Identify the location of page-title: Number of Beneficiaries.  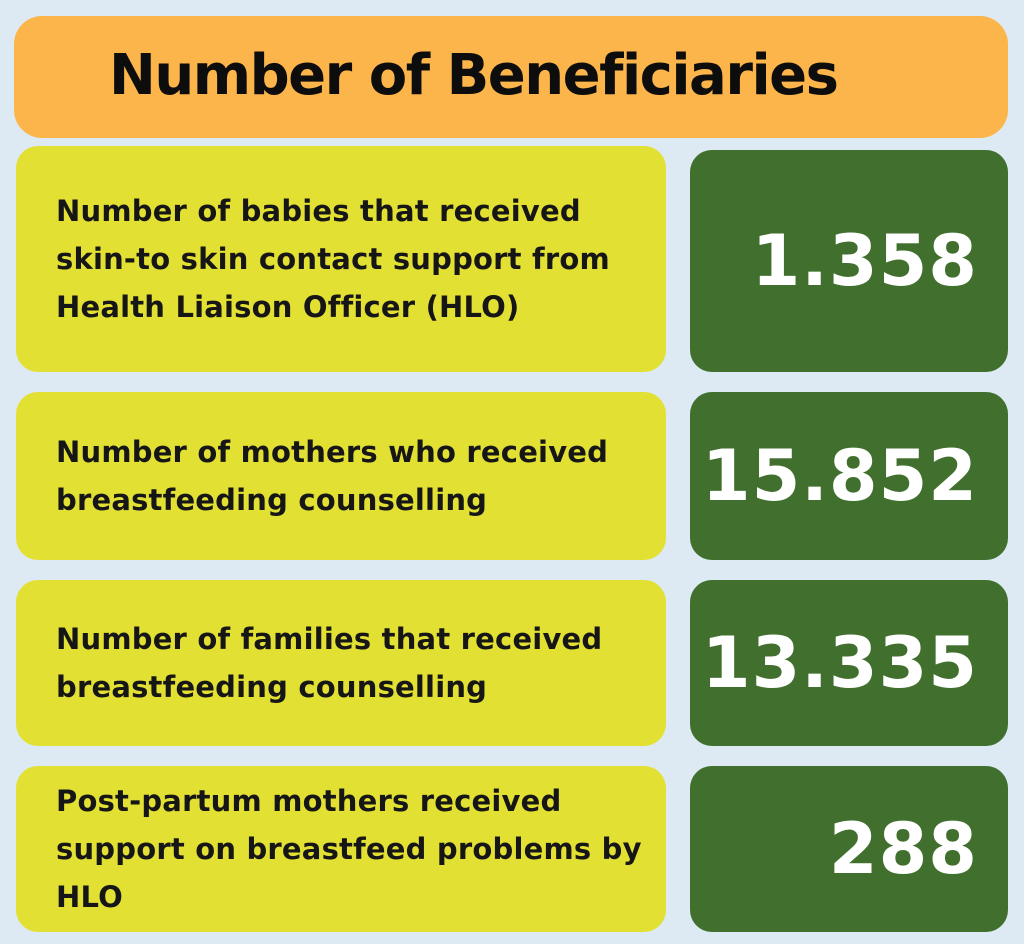
(474, 75).